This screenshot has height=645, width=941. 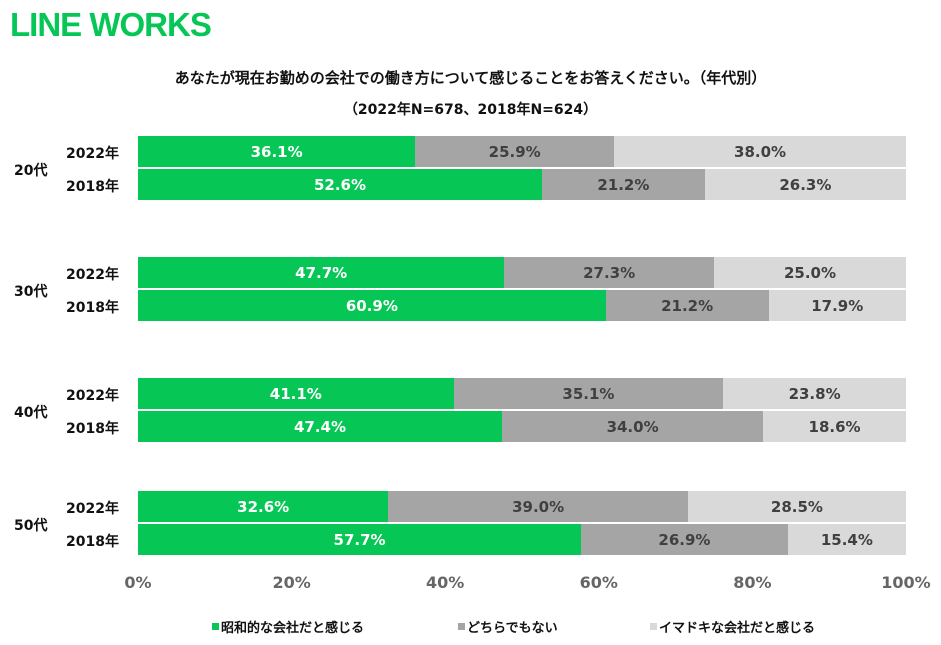 What do you see at coordinates (588, 393) in the screenshot?
I see `bar-segment-2: 35.1%` at bounding box center [588, 393].